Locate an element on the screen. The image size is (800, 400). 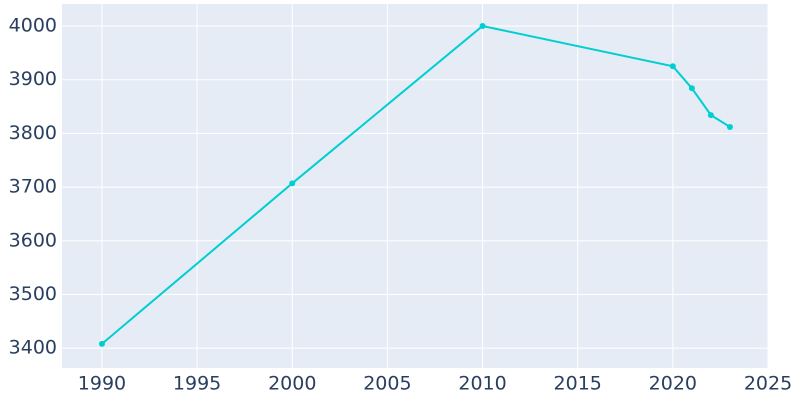
x-tick-label: 2005 is located at coordinates (387, 384).